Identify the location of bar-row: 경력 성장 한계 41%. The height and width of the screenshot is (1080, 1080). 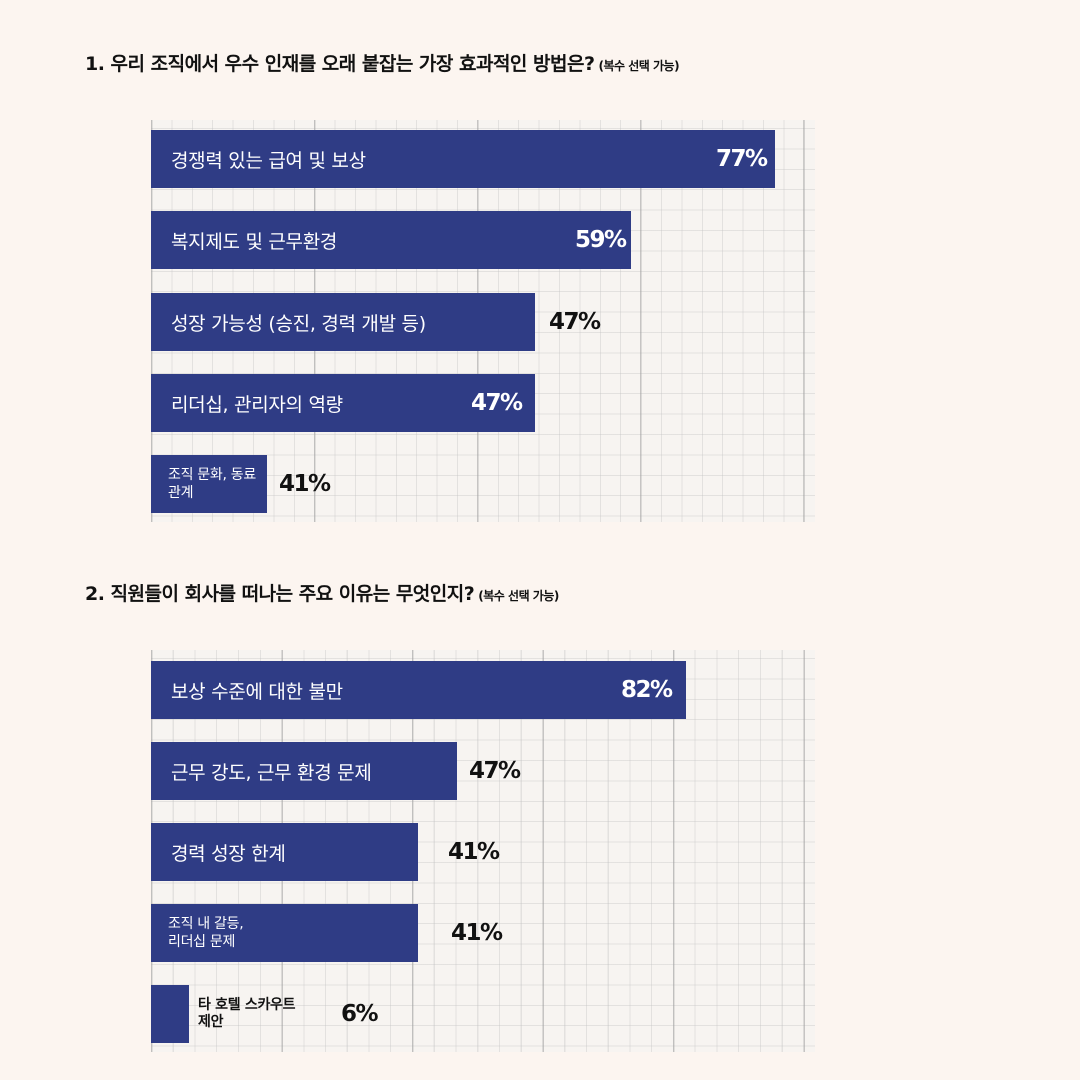
(483, 852).